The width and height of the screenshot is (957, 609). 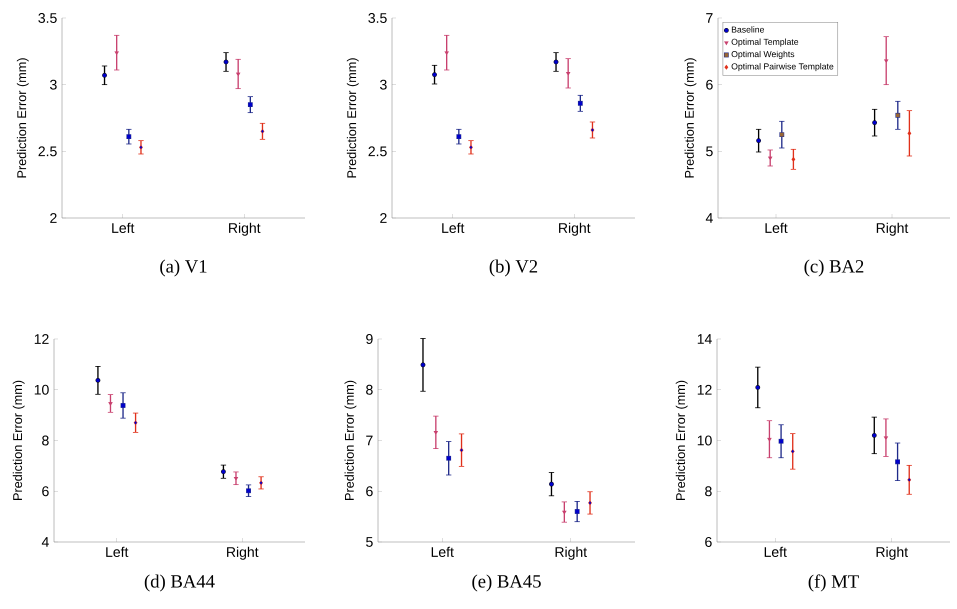 I want to click on y-tick-label: 14, so click(x=705, y=339).